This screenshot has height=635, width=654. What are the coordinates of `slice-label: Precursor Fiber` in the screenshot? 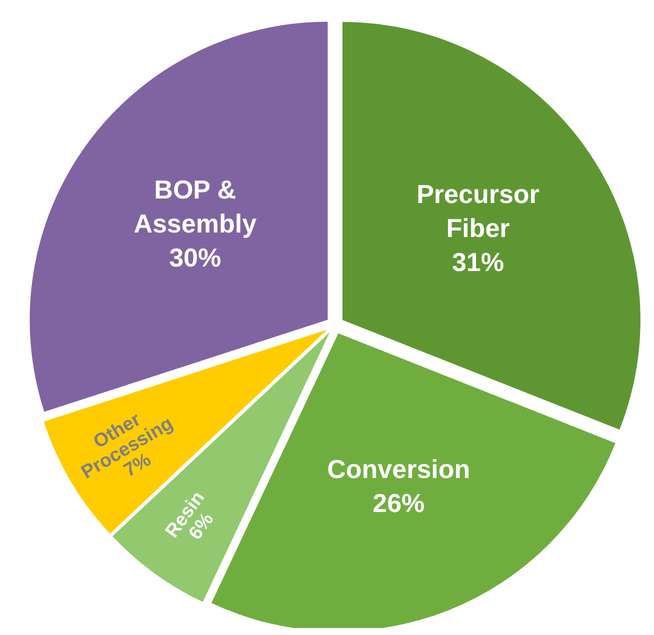 It's located at (478, 210).